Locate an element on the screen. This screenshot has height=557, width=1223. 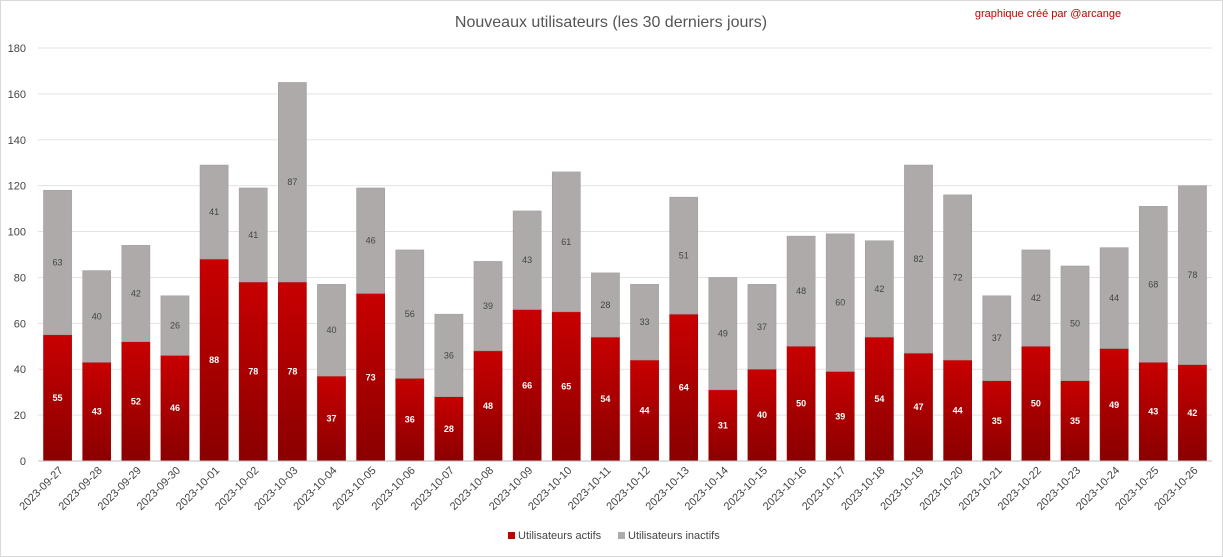
data-label-active: 65 is located at coordinates (566, 386).